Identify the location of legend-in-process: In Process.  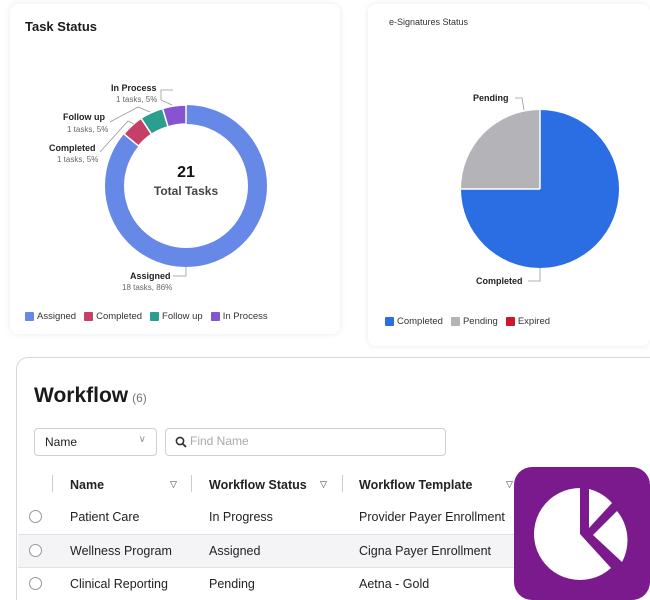
(239, 316).